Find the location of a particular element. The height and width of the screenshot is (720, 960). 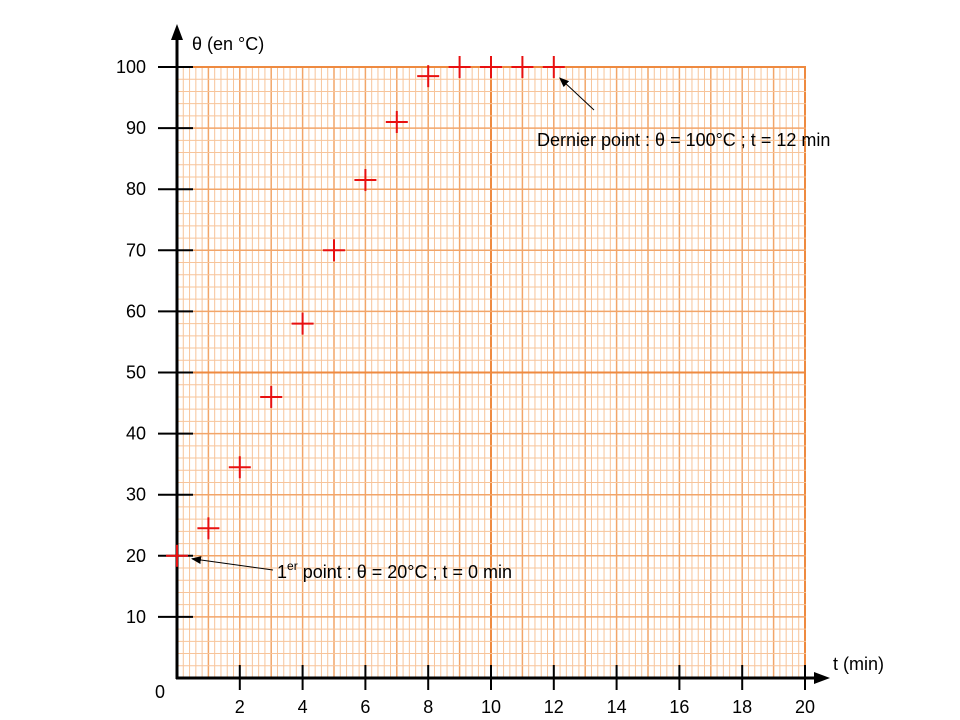

x-tick-label: 2 is located at coordinates (240, 707).